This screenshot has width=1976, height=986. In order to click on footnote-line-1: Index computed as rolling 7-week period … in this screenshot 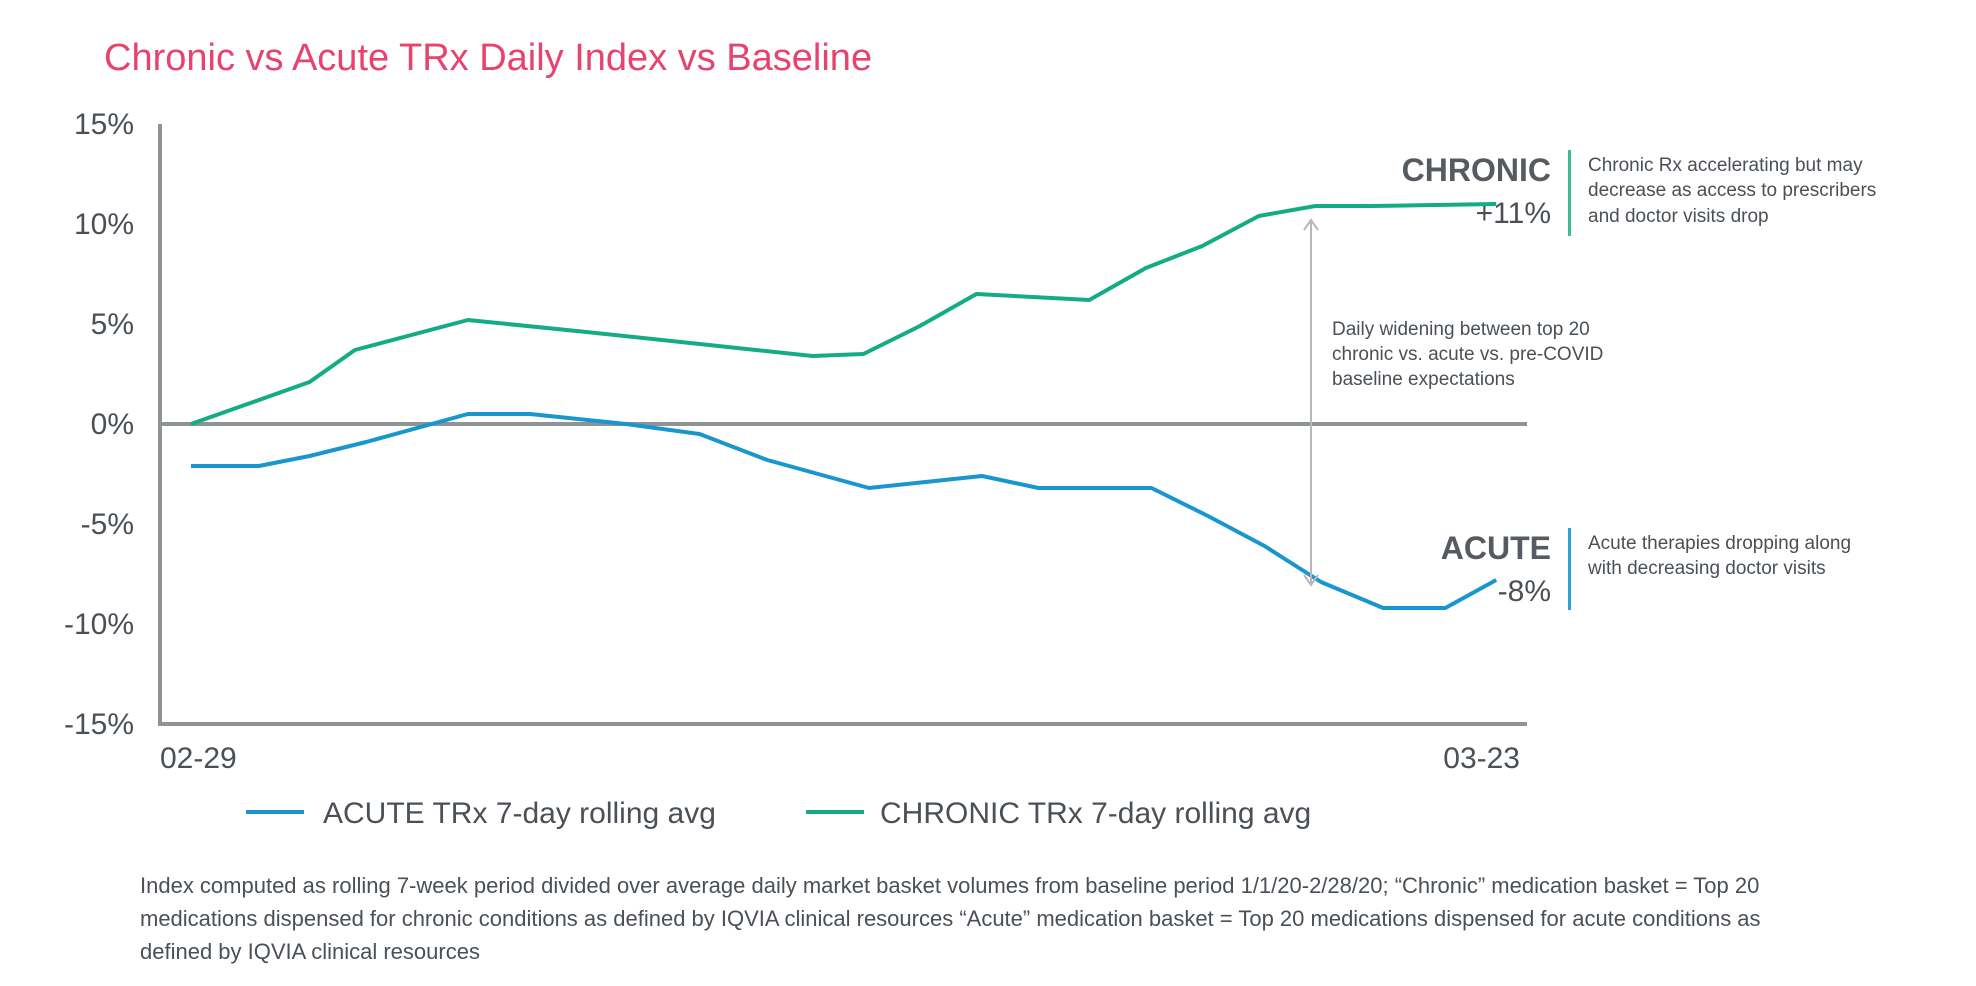, I will do `click(949, 885)`.